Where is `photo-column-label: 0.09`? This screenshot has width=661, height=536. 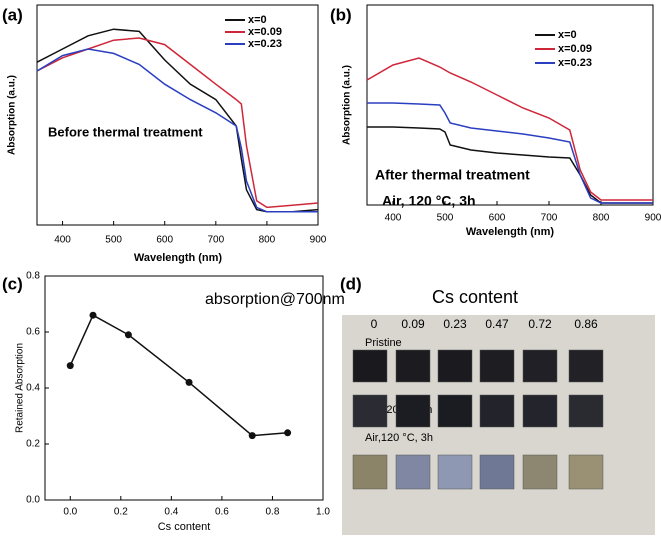
photo-column-label: 0.09 is located at coordinates (413, 324).